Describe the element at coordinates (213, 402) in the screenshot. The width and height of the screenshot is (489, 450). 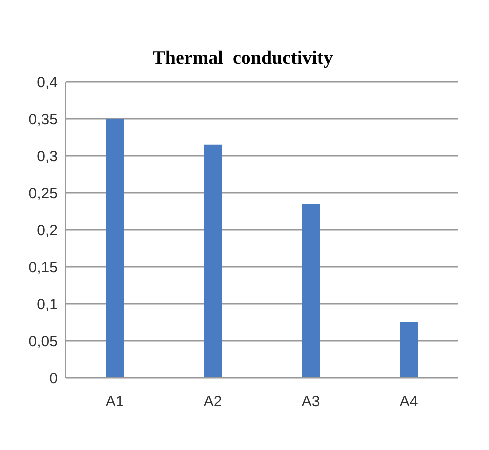
I see `x-tick-label: A2` at that location.